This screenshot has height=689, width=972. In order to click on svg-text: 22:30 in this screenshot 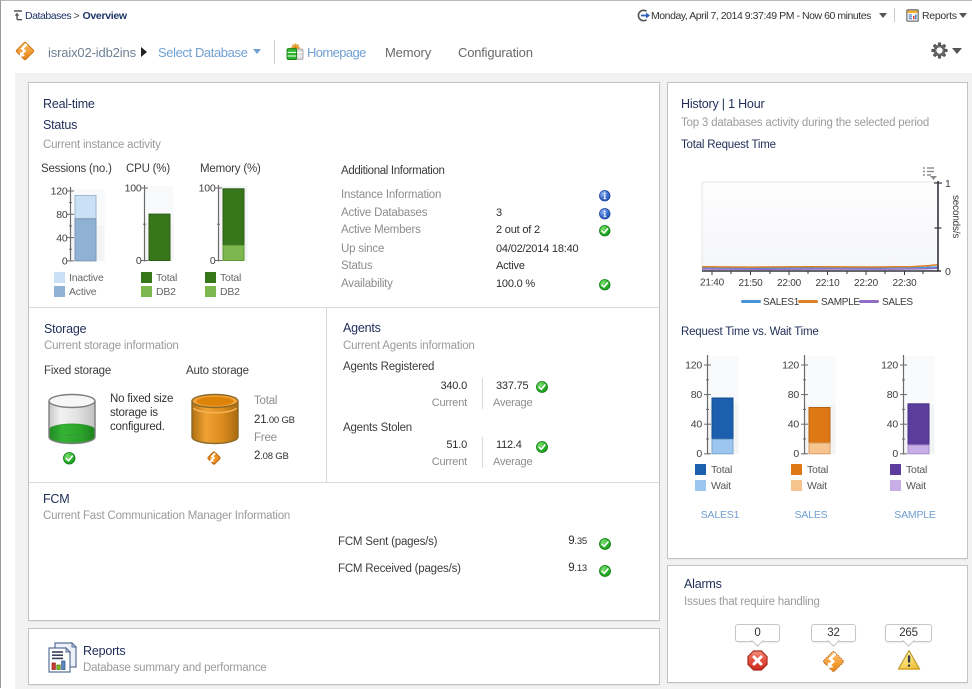, I will do `click(904, 283)`.